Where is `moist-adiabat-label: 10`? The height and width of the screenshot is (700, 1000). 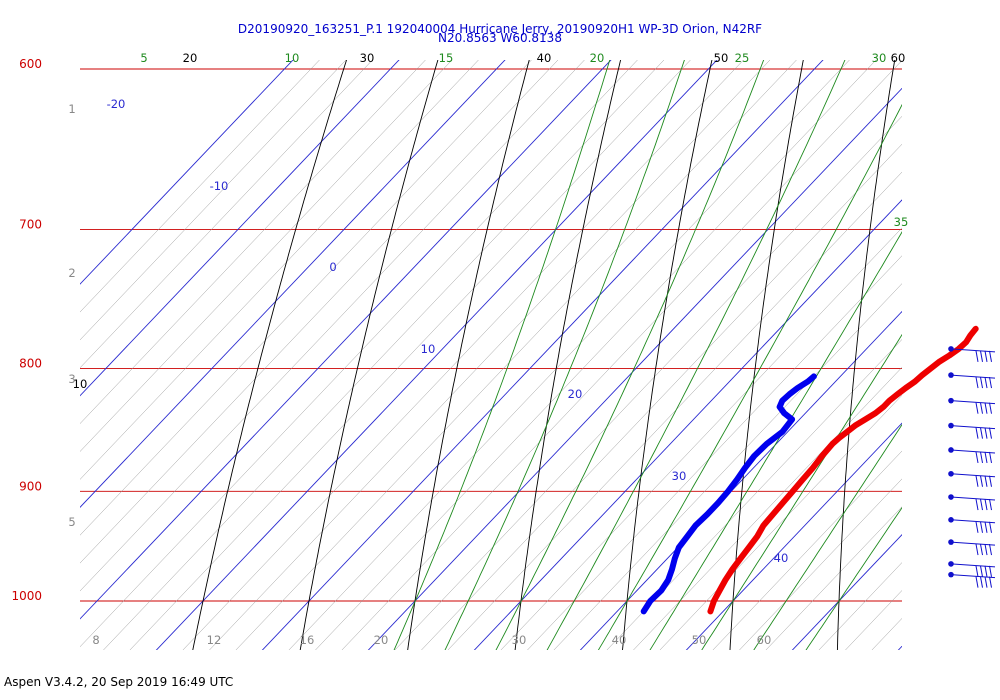
moist-adiabat-label: 10 is located at coordinates (292, 58).